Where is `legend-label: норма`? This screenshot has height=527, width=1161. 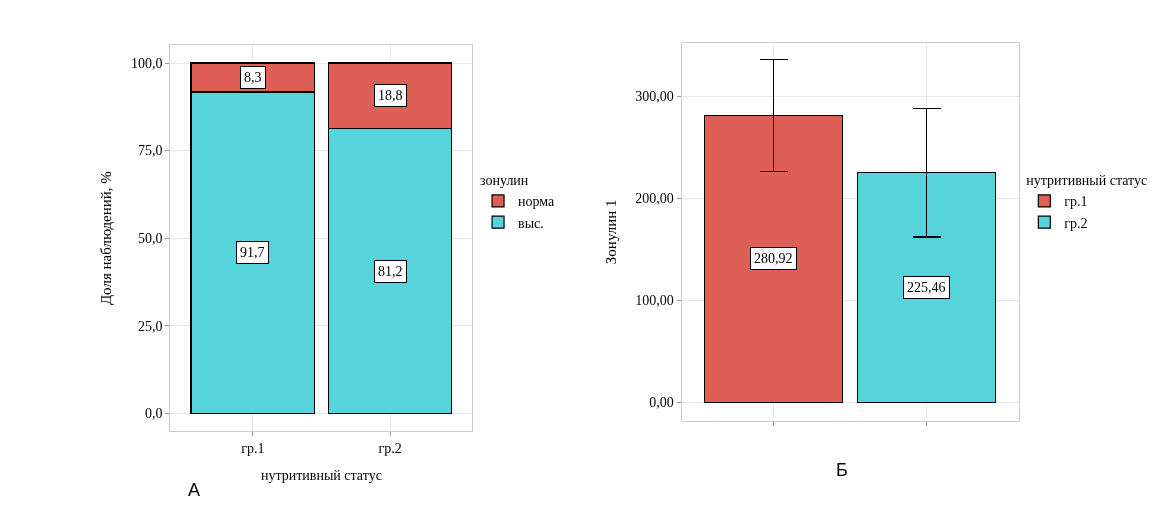
legend-label: норма is located at coordinates (537, 202).